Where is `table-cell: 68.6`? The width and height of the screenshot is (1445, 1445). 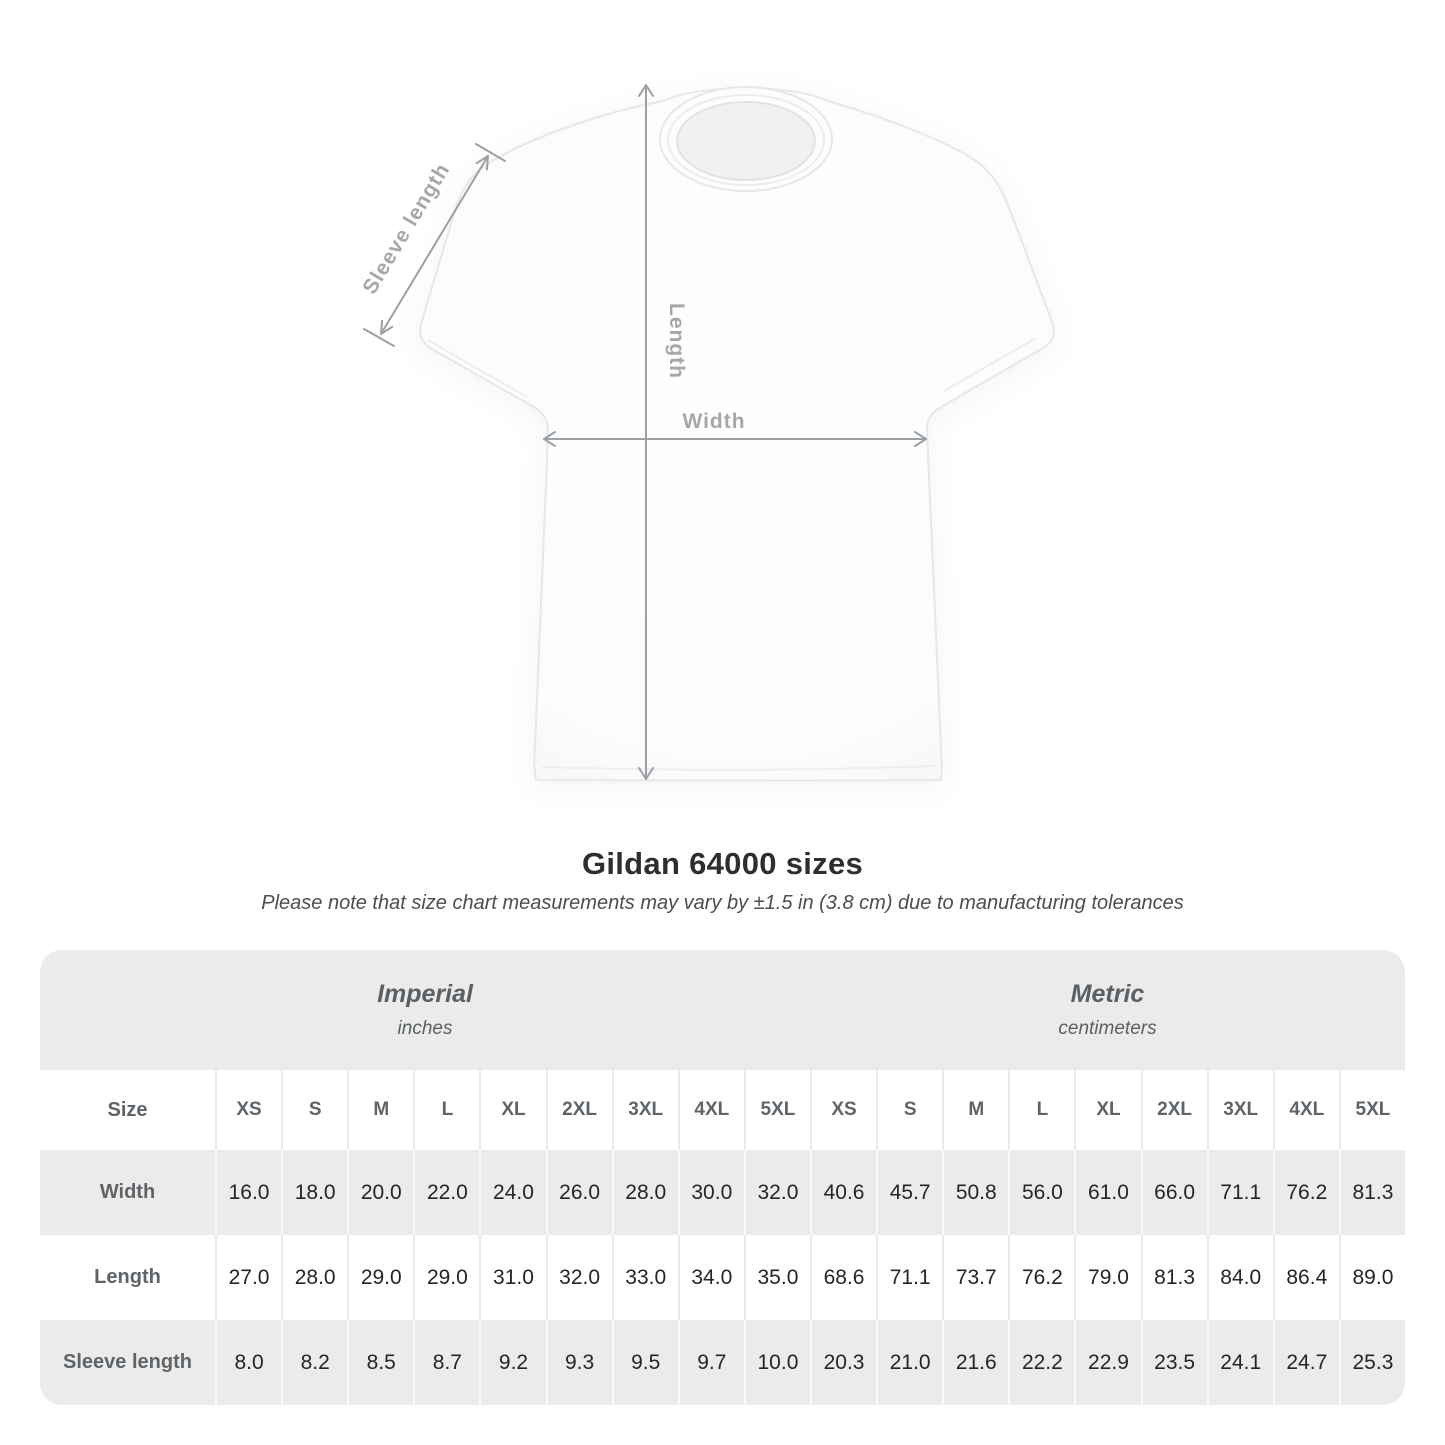 table-cell: 68.6 is located at coordinates (843, 1277).